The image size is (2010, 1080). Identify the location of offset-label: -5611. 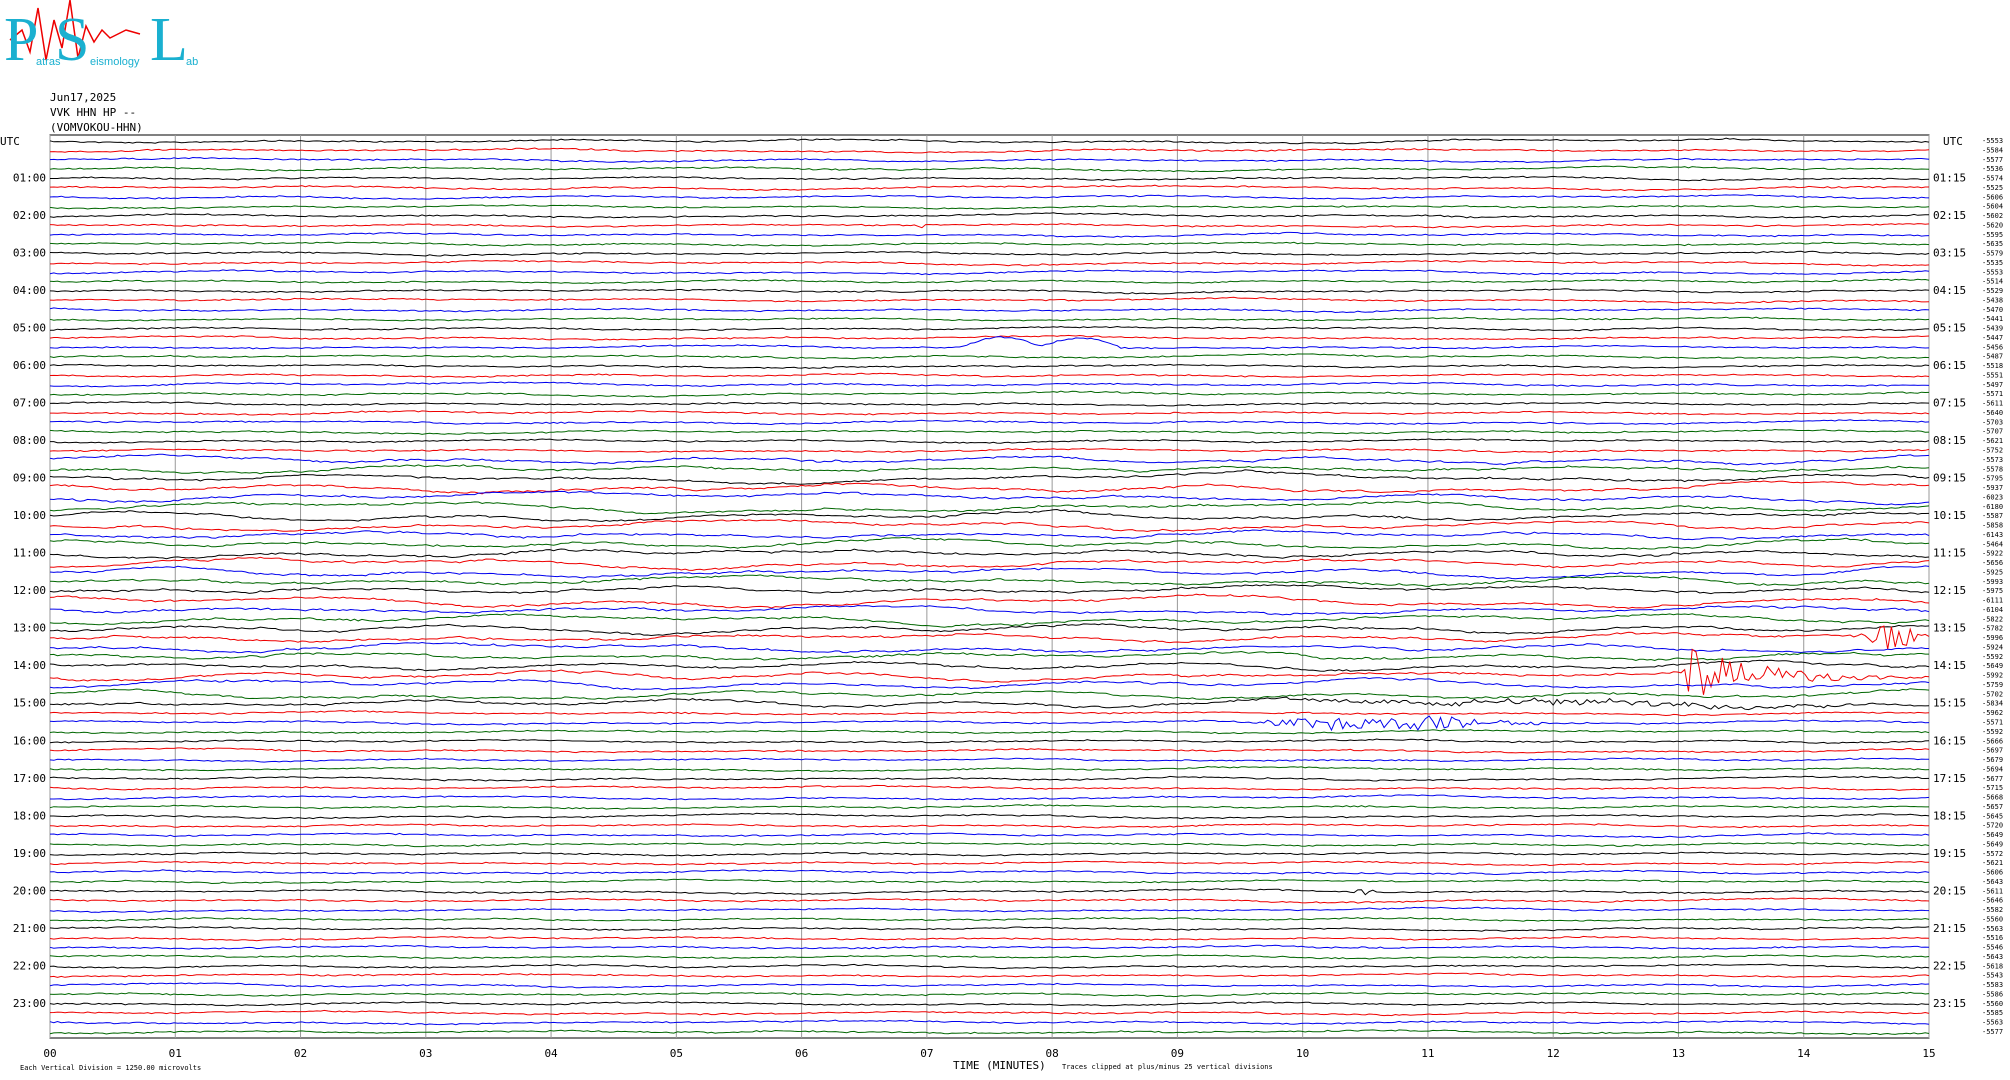
(1992, 404).